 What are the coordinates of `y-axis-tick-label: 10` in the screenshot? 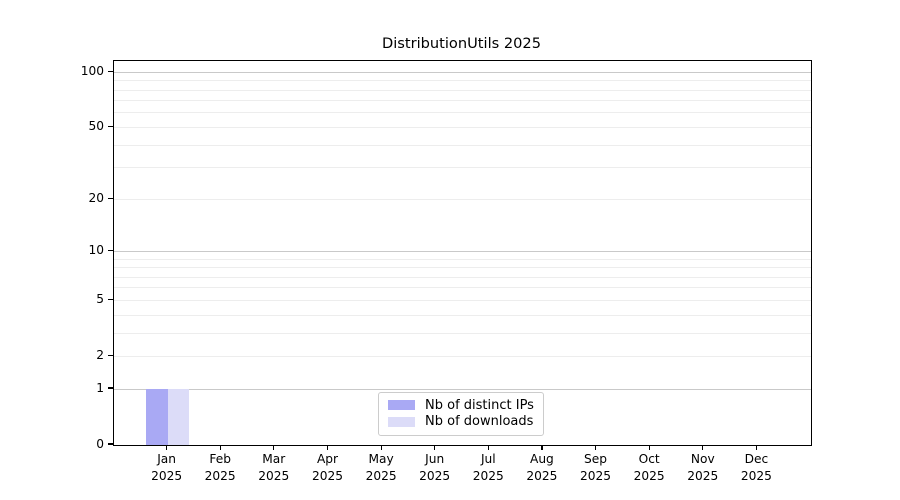 It's located at (96, 250).